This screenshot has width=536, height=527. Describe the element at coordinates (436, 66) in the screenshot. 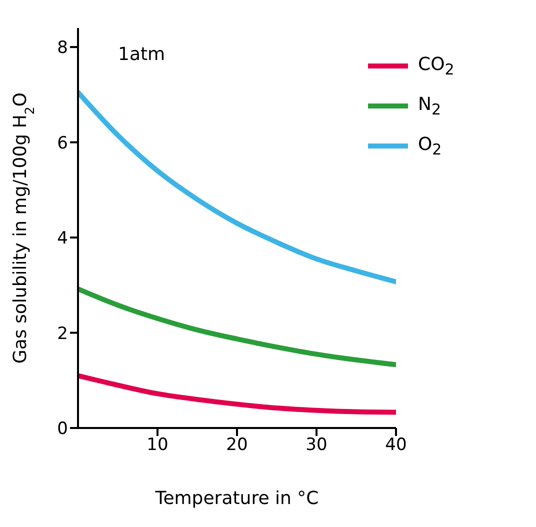

I see `legend-label: CO$_{2}$` at that location.